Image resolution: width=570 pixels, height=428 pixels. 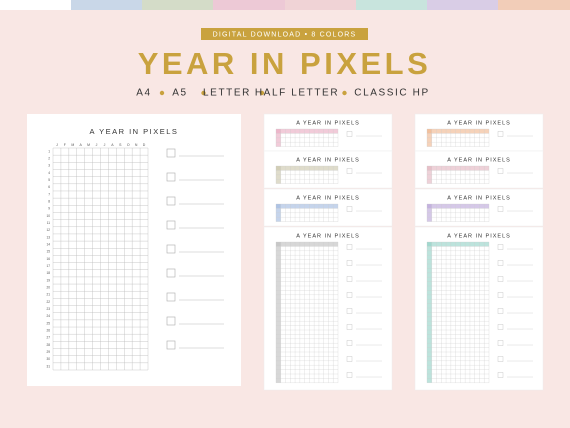 What do you see at coordinates (48, 359) in the screenshot?
I see `day-label: 30` at bounding box center [48, 359].